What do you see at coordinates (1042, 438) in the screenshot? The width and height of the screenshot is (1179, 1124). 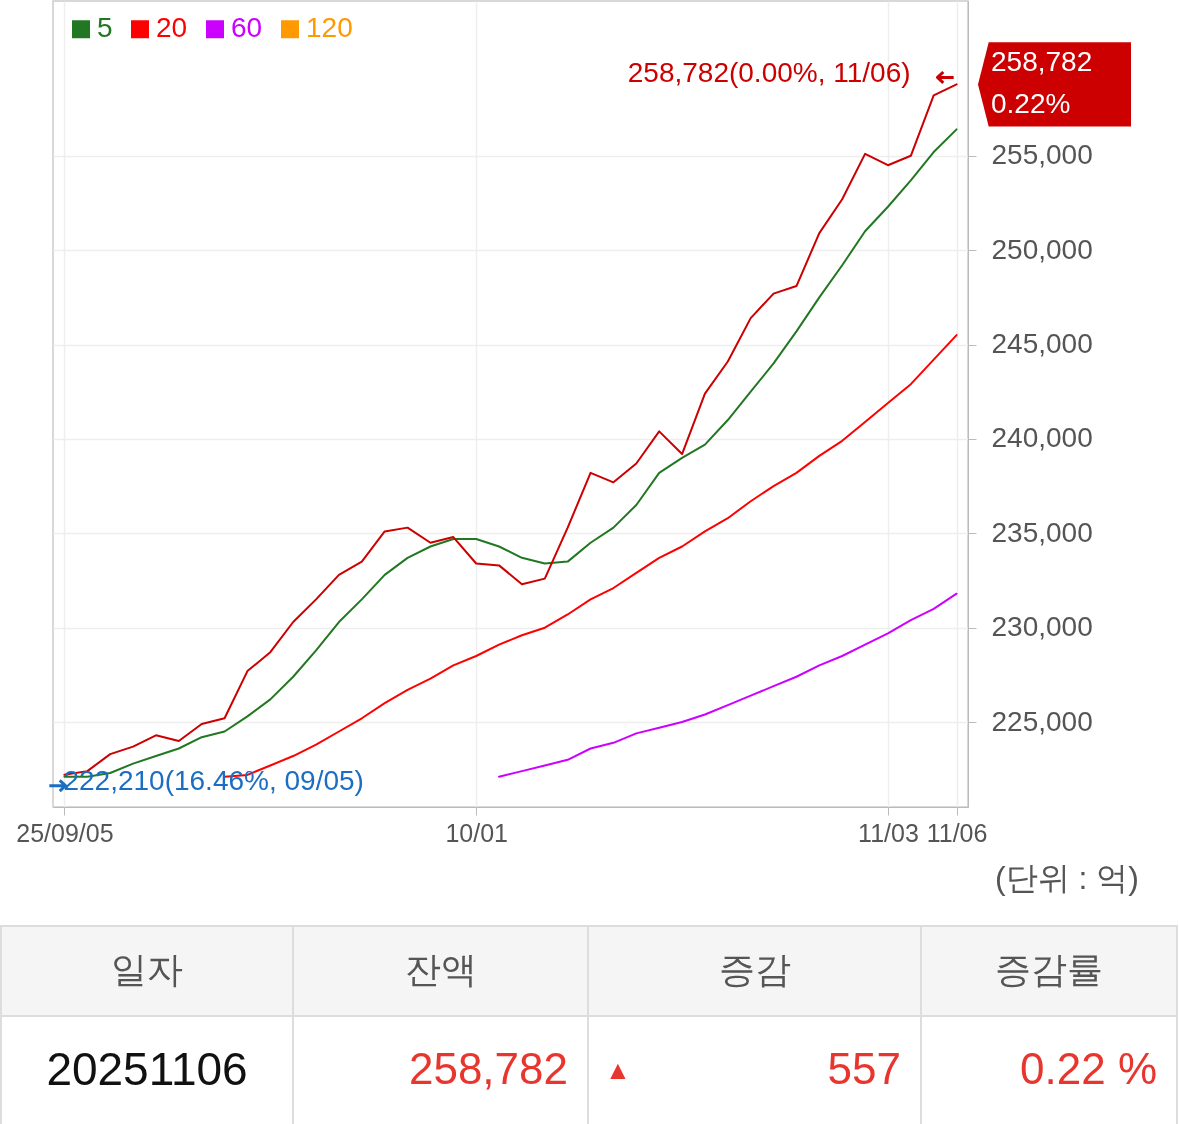 I see `y-tick-label: 240,000` at bounding box center [1042, 438].